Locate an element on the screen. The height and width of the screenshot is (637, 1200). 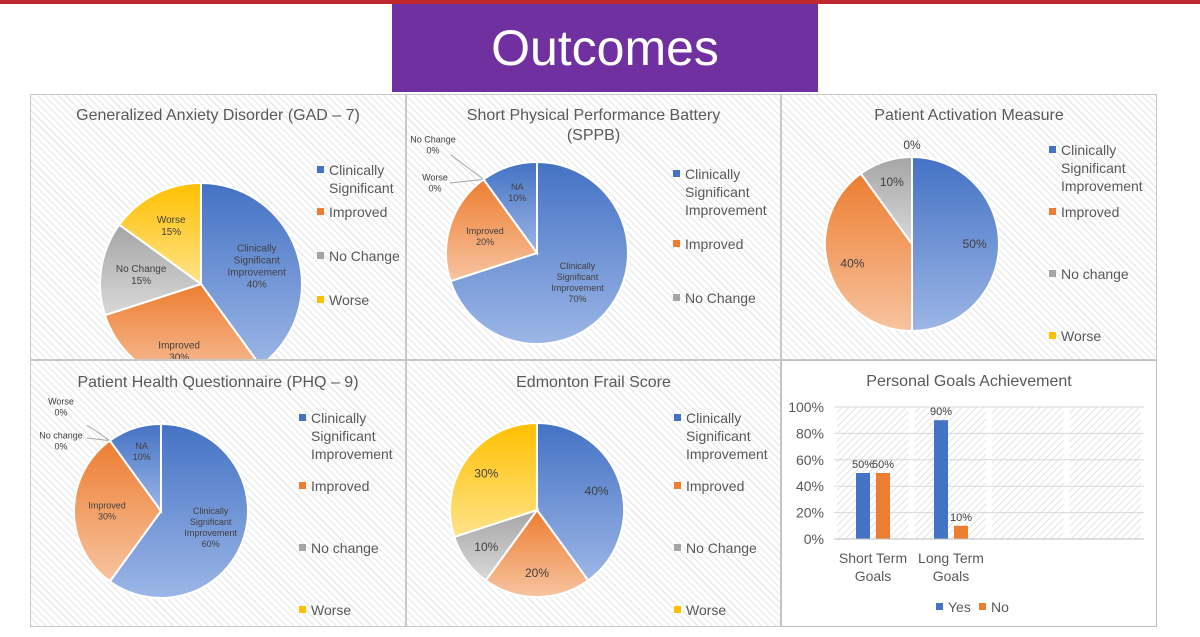
data-label-clinically-significant-improvement: Clinically Significant Improvement 40% is located at coordinates (257, 266).